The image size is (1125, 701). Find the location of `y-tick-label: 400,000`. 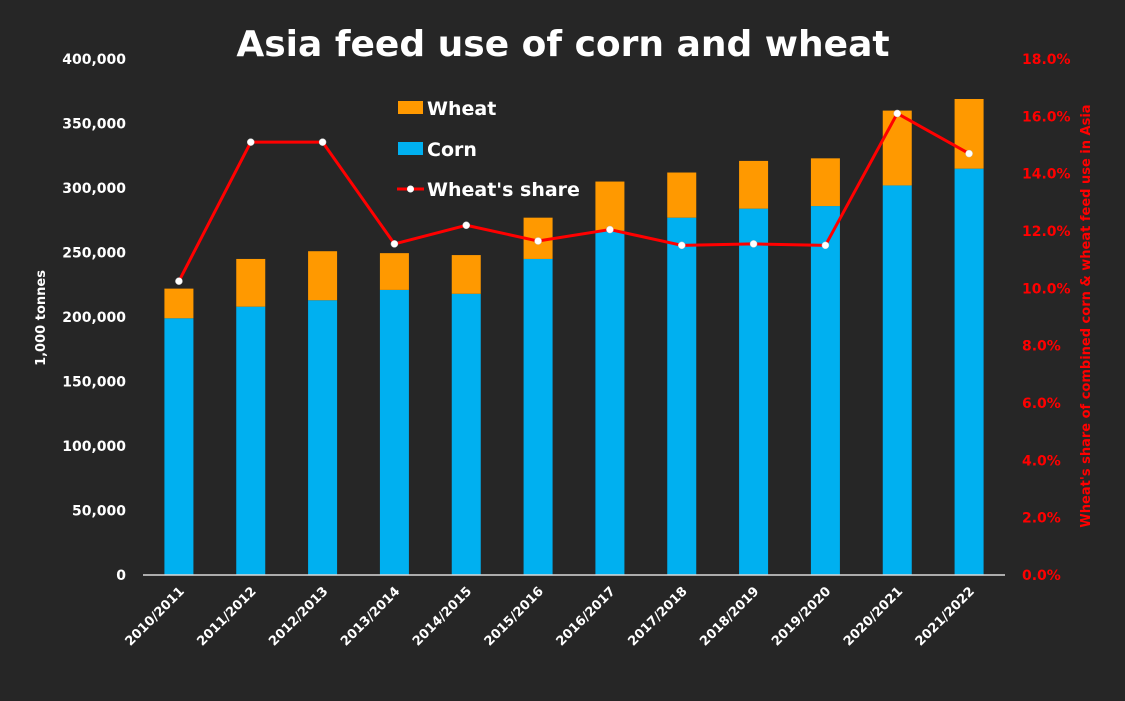

y-tick-label: 400,000 is located at coordinates (94, 60).